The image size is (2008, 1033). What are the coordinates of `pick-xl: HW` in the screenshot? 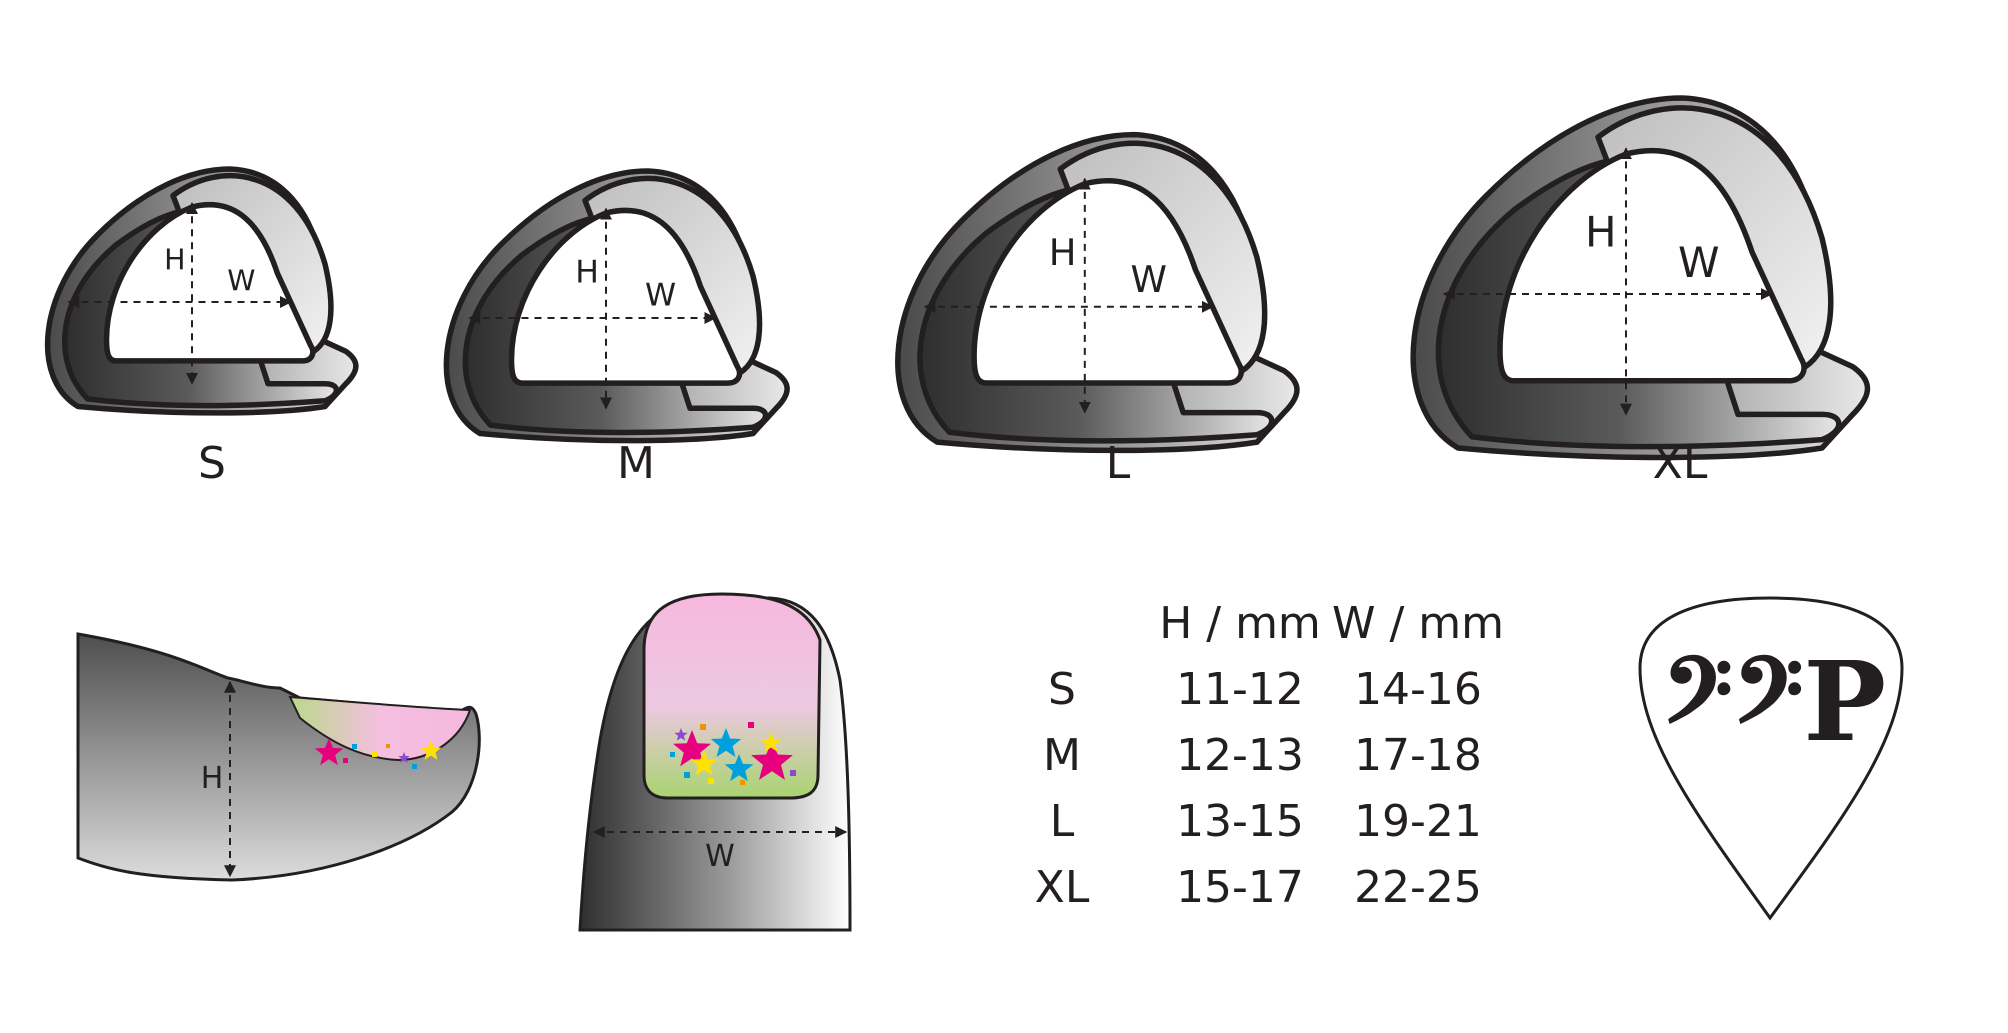 It's located at (1640, 278).